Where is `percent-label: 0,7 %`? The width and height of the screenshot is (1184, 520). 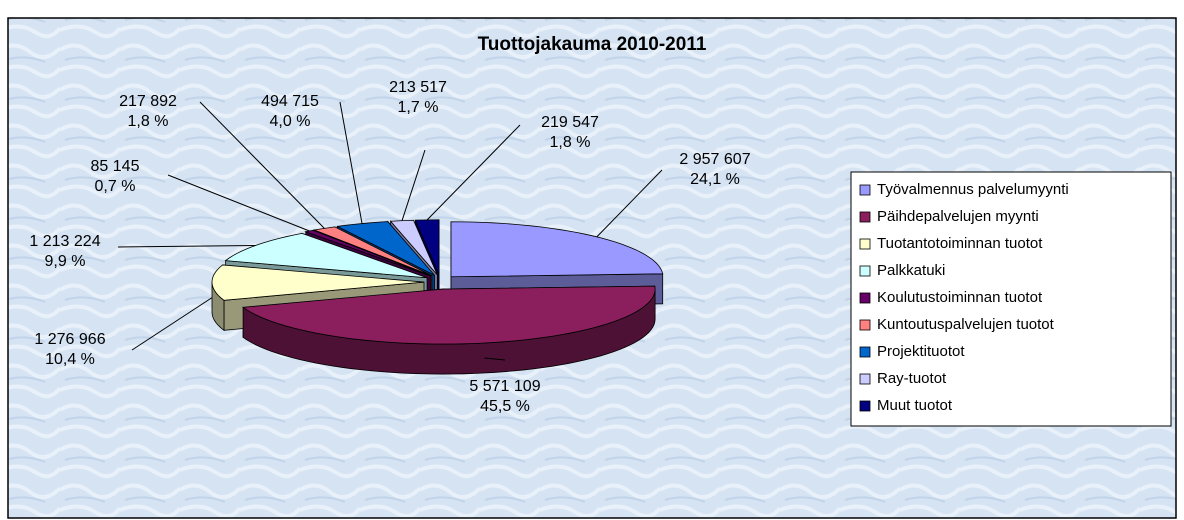
percent-label: 0,7 % is located at coordinates (115, 186).